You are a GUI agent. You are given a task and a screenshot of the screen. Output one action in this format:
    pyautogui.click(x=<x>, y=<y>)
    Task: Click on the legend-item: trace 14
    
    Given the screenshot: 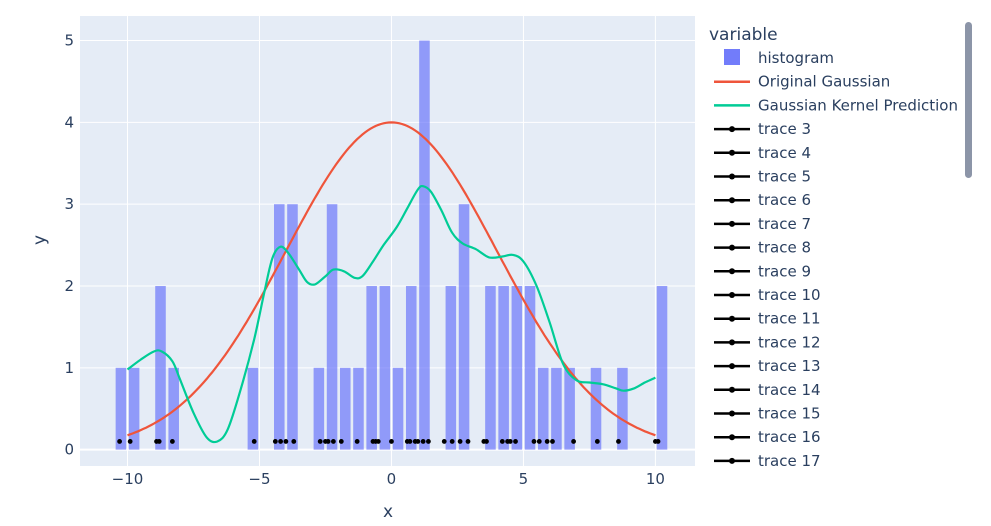 What is the action you would take?
    pyautogui.click(x=767, y=390)
    